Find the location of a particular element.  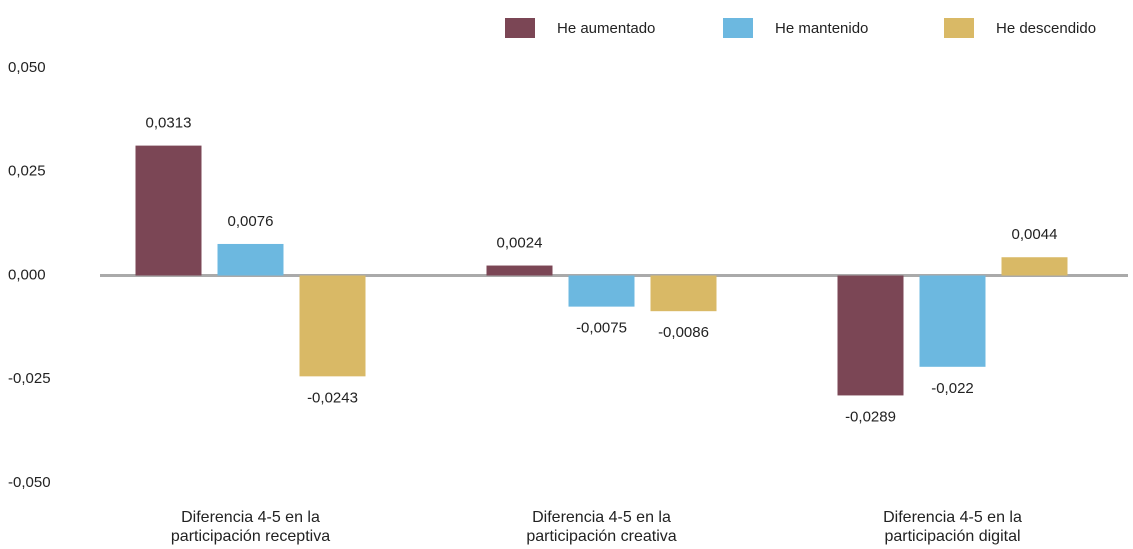

value-label: 0,0313 is located at coordinates (169, 123).